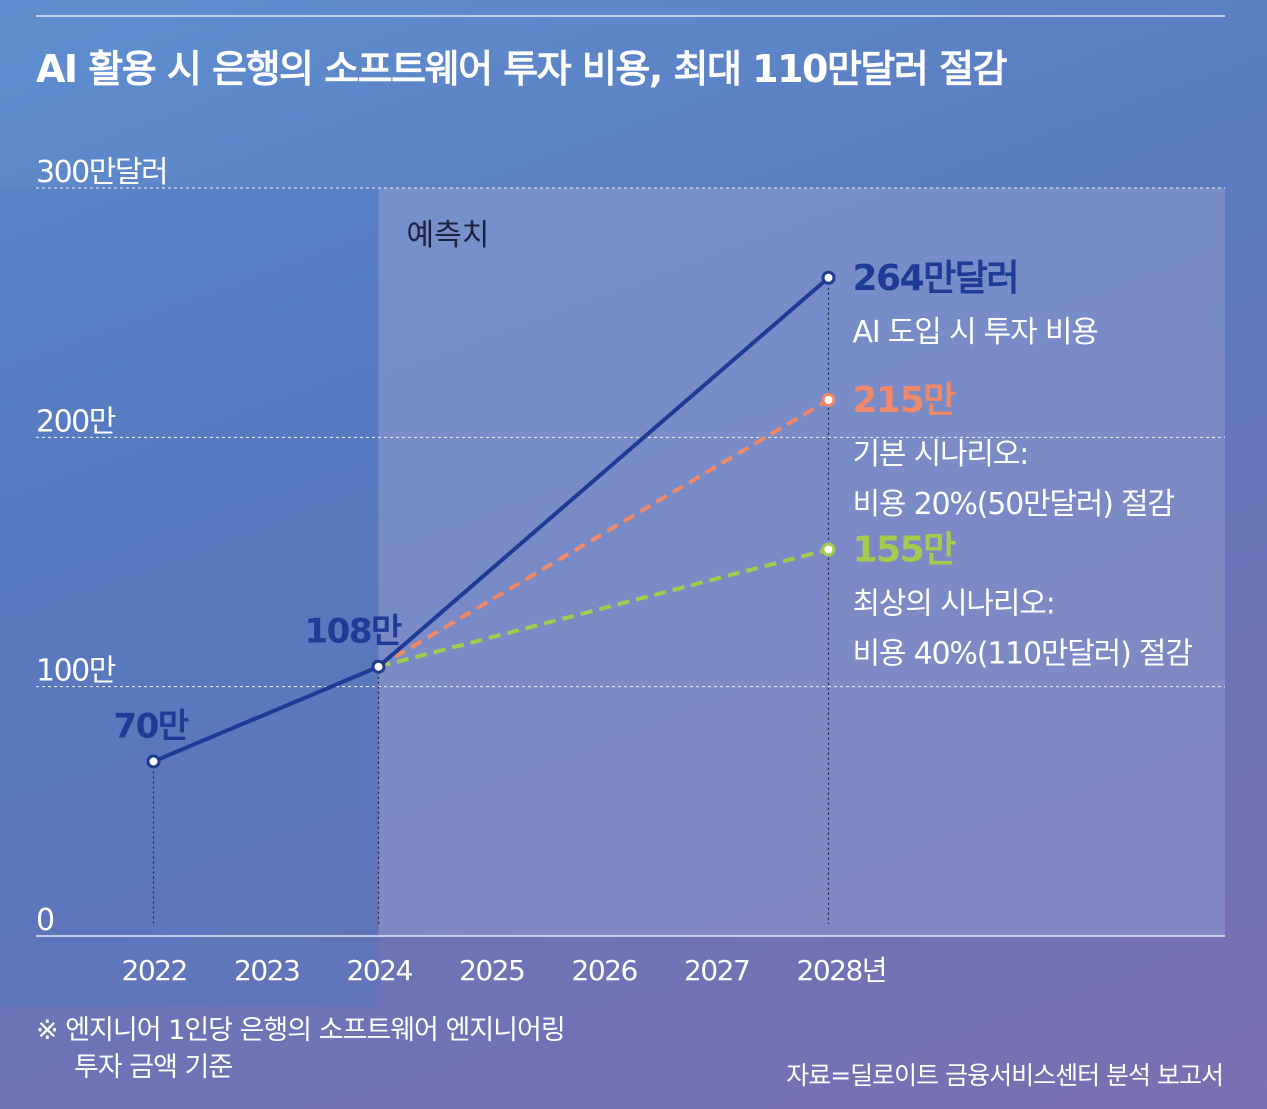 This screenshot has height=1109, width=1267. I want to click on value-label-ai-2022: 70만, so click(151, 726).